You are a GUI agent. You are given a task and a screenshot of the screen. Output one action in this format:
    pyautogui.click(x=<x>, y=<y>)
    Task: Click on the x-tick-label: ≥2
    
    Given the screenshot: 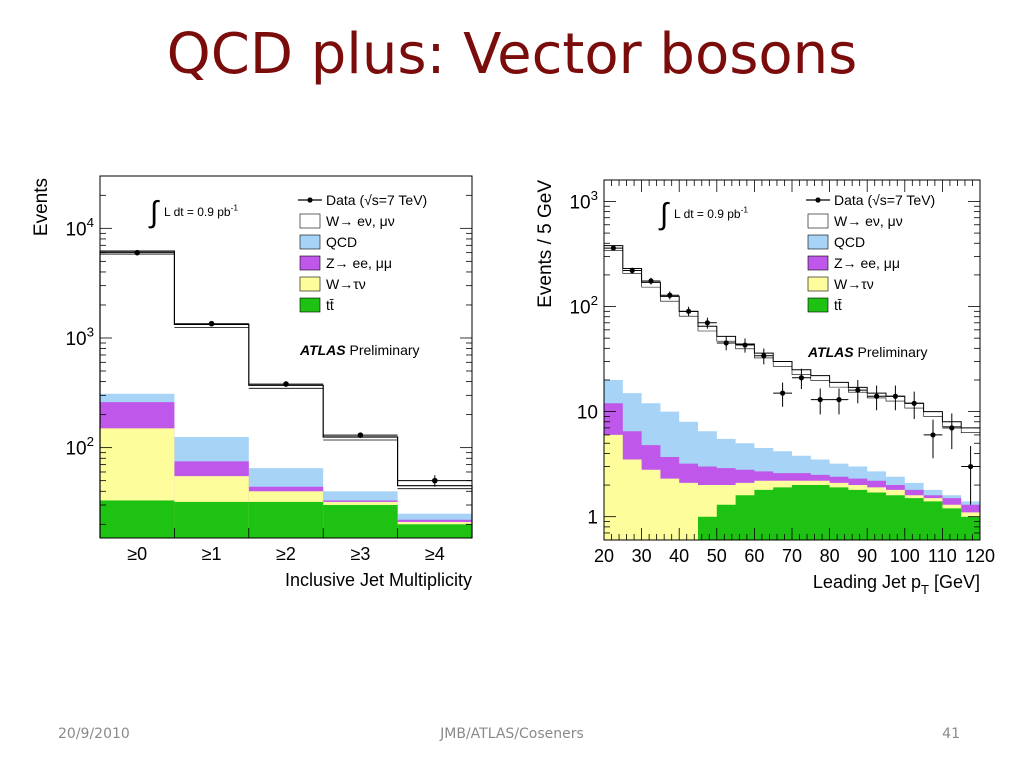 What is the action you would take?
    pyautogui.click(x=286, y=554)
    